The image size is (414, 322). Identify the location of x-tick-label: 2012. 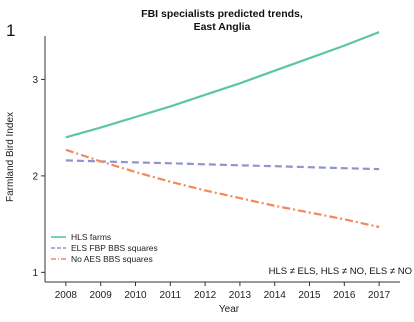
(205, 295).